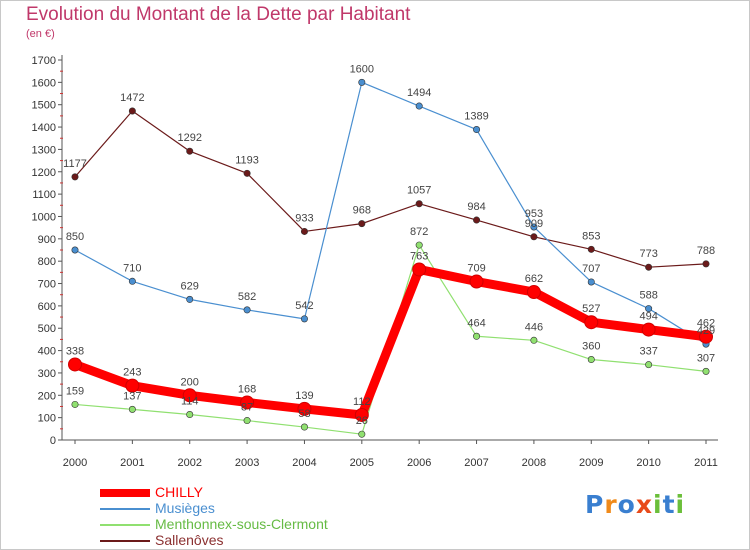 The image size is (750, 550). What do you see at coordinates (47, 374) in the screenshot?
I see `y-tick-label: 300` at bounding box center [47, 374].